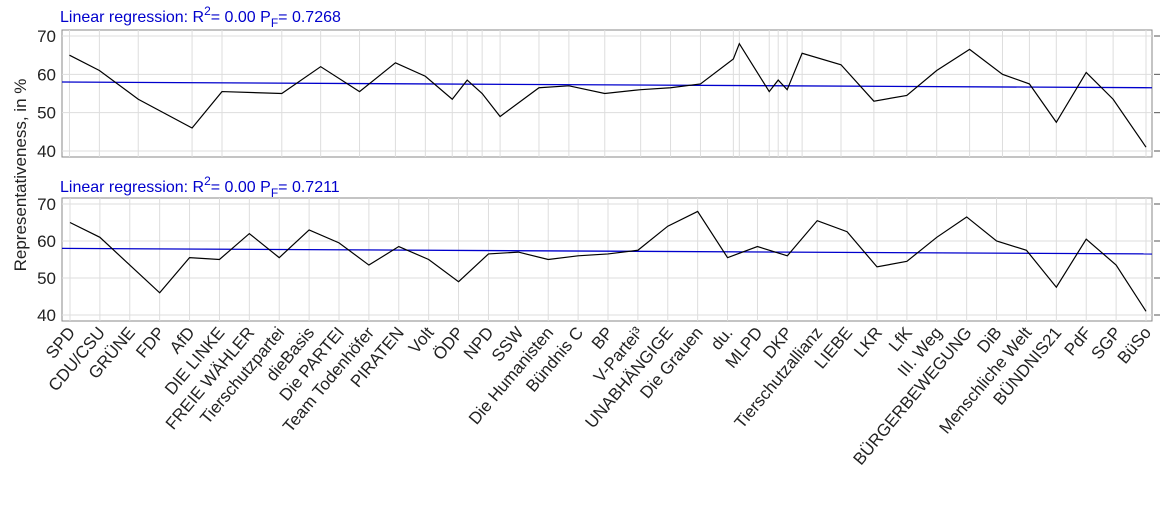 The width and height of the screenshot is (1161, 519). Describe the element at coordinates (868, 342) in the screenshot. I see `x-tick-label: LKR` at that location.